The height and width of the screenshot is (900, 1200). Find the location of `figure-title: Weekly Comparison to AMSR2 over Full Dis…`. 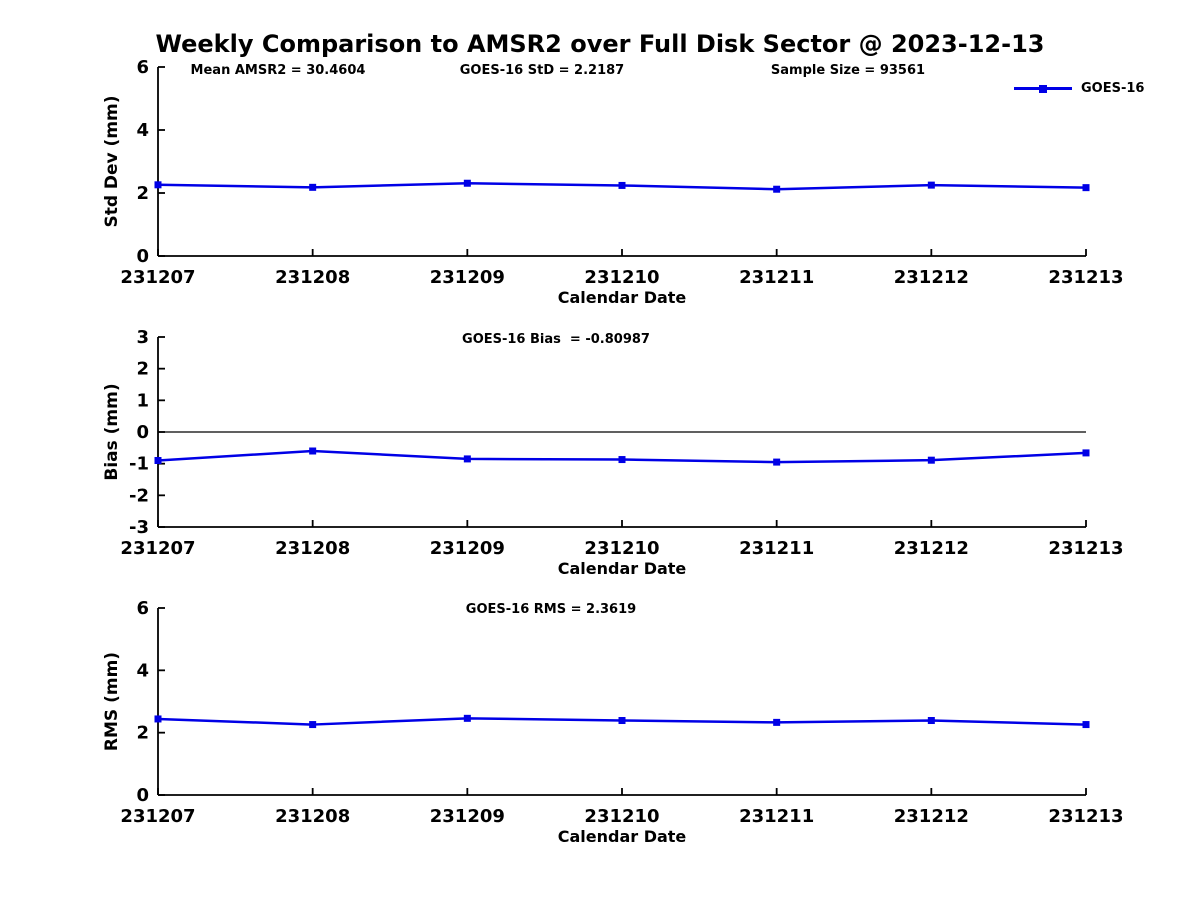

figure-title: Weekly Comparison to AMSR2 over Full Dis… is located at coordinates (600, 44).